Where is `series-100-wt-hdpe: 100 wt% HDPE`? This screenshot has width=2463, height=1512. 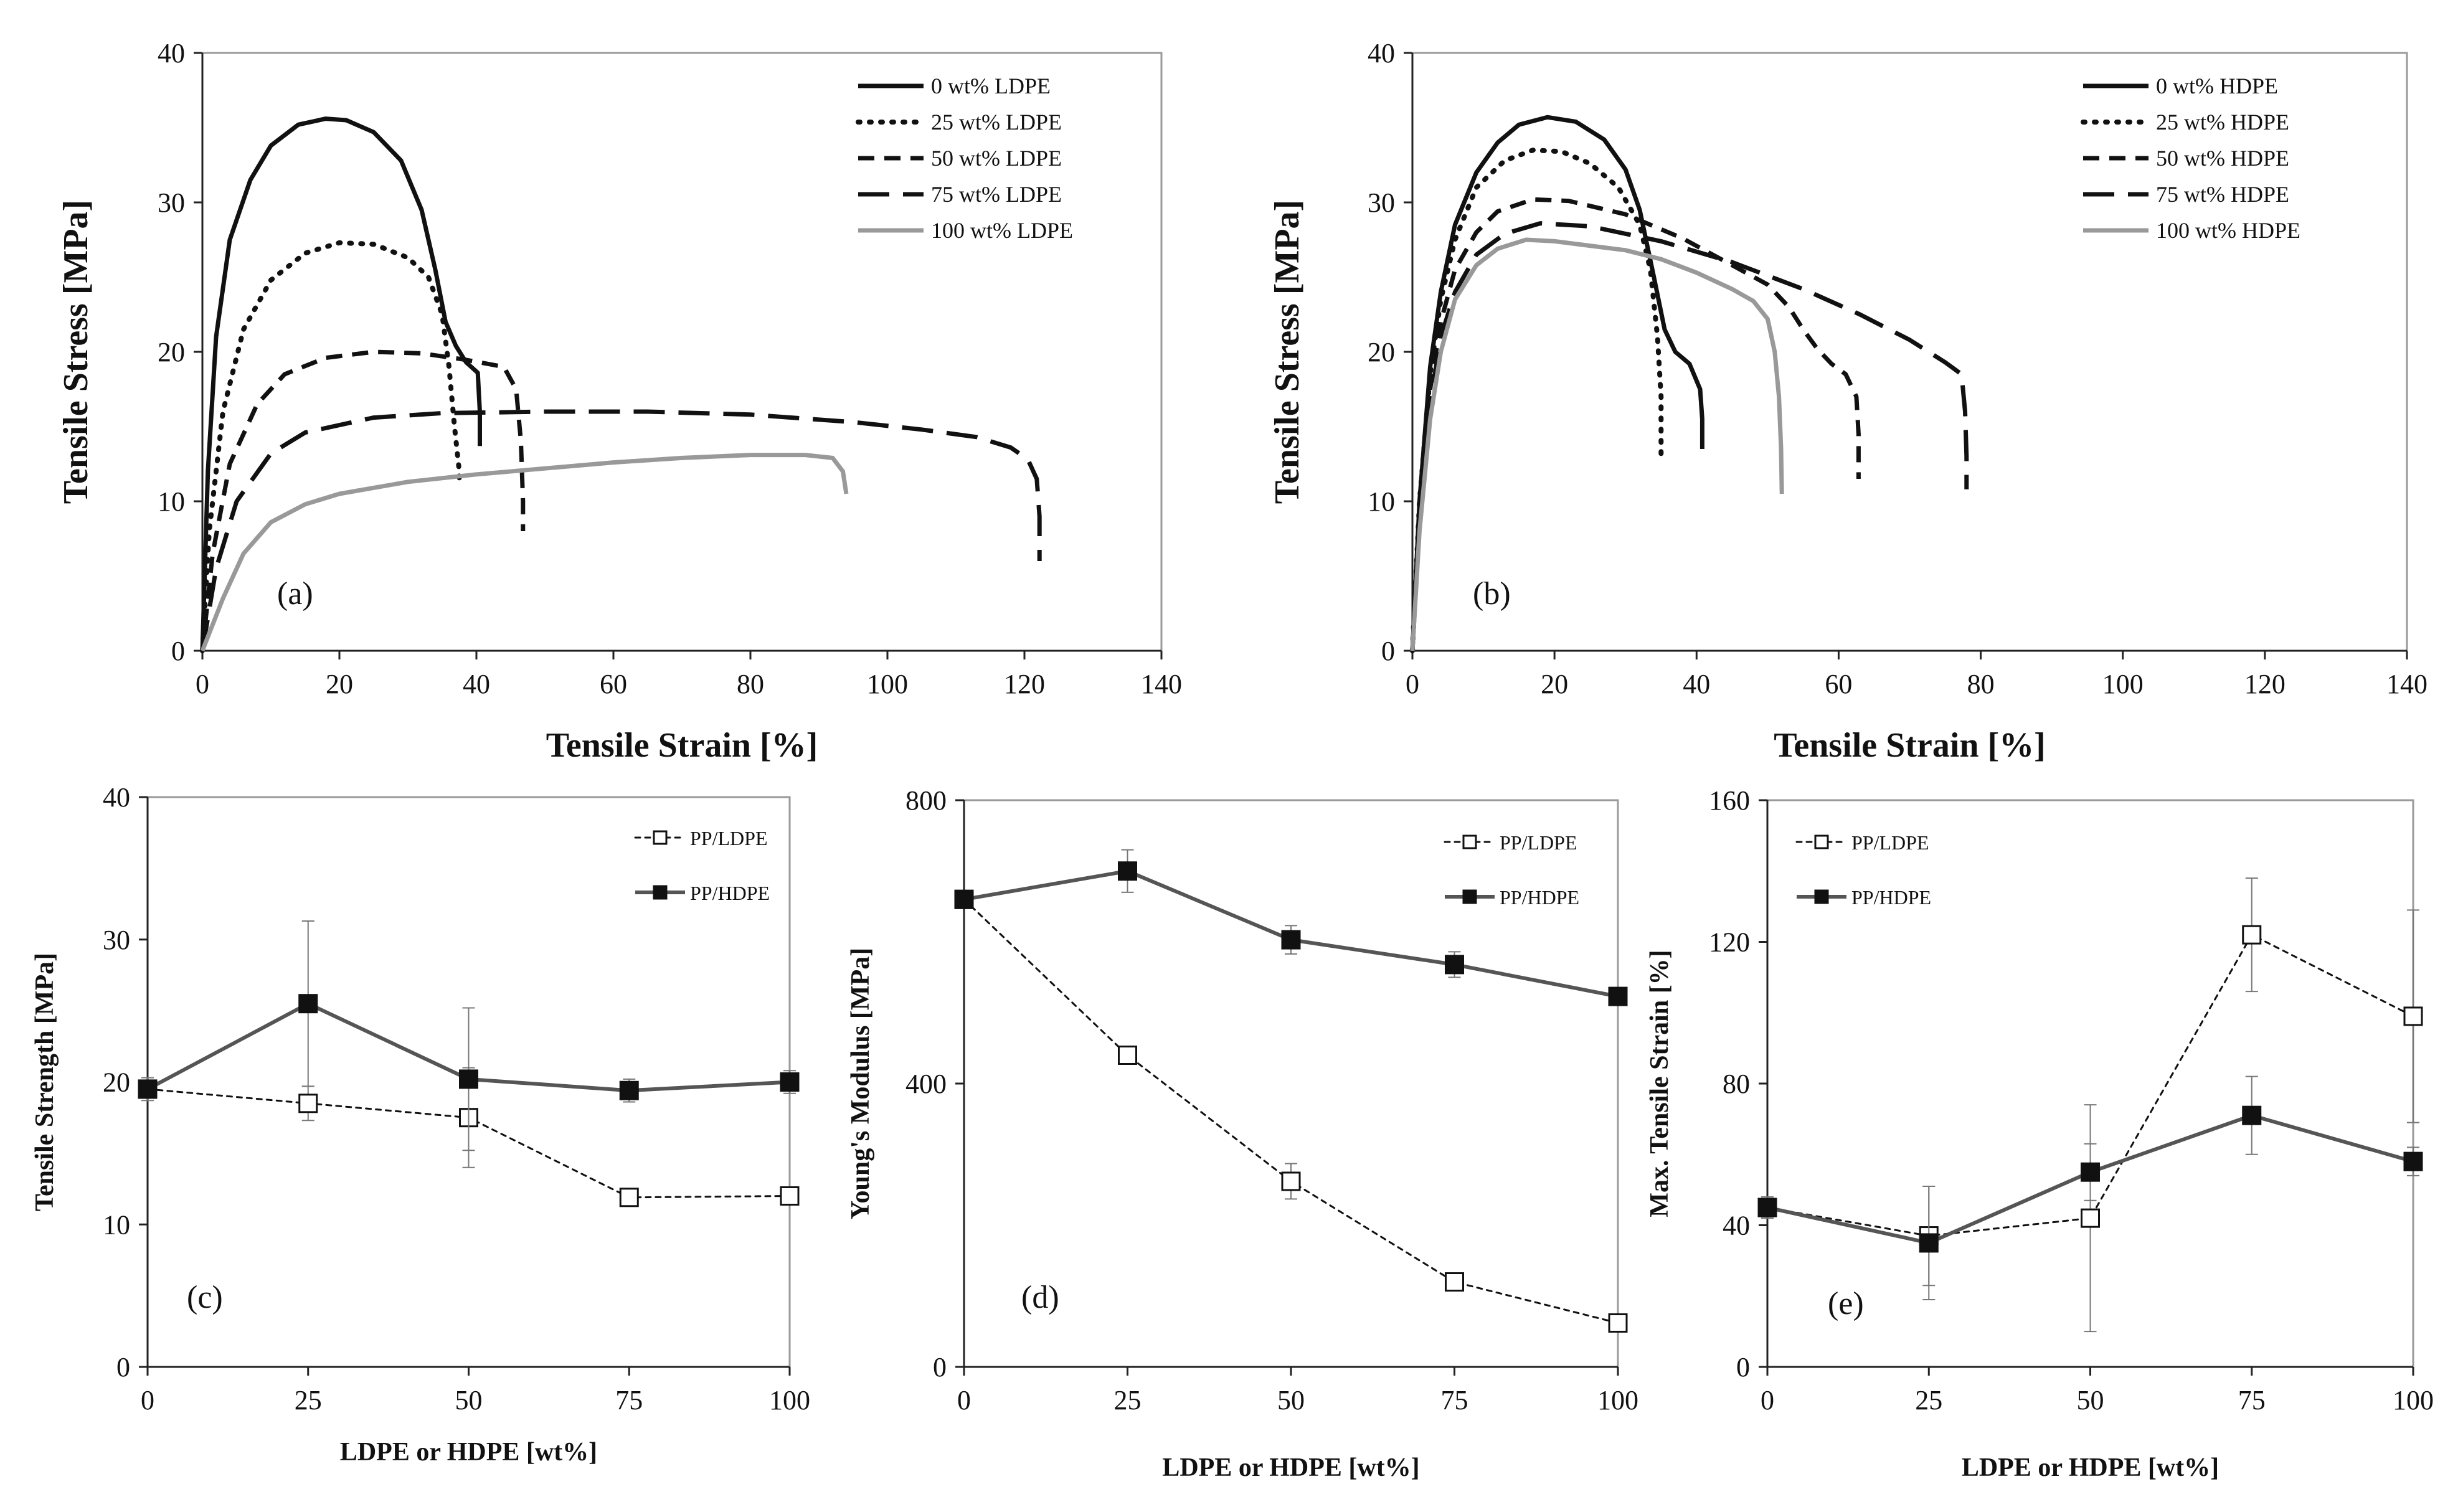
series-100-wt-hdpe: 100 wt% HDPE is located at coordinates (1855, 434).